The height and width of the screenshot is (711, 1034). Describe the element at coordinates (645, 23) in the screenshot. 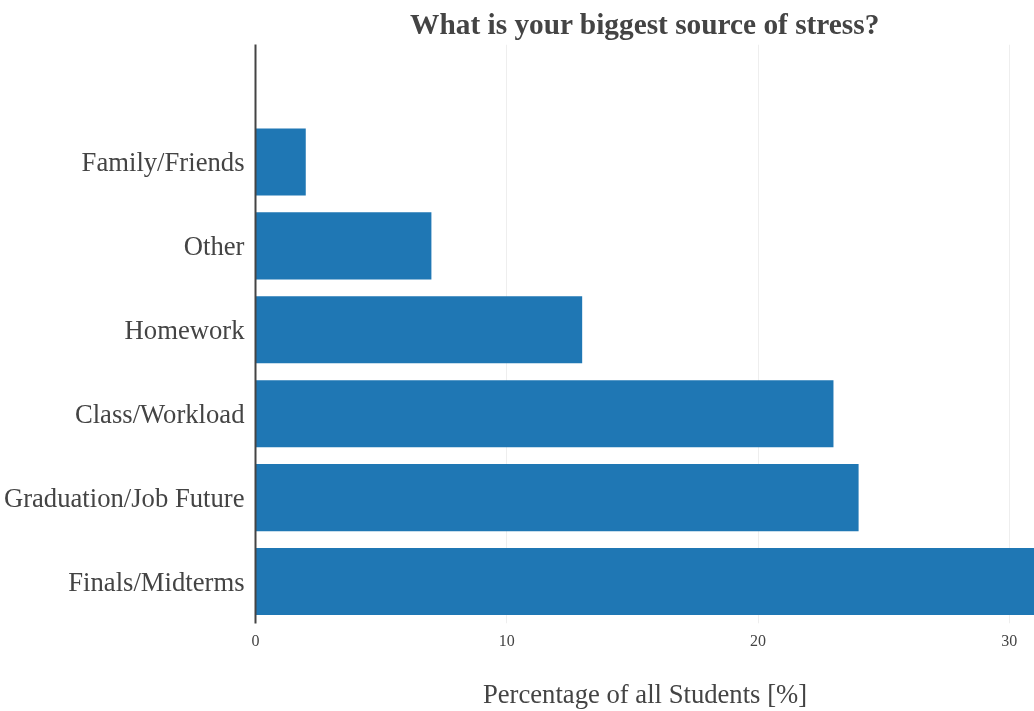

I see `chart-title: What is your biggest source of stress?` at that location.